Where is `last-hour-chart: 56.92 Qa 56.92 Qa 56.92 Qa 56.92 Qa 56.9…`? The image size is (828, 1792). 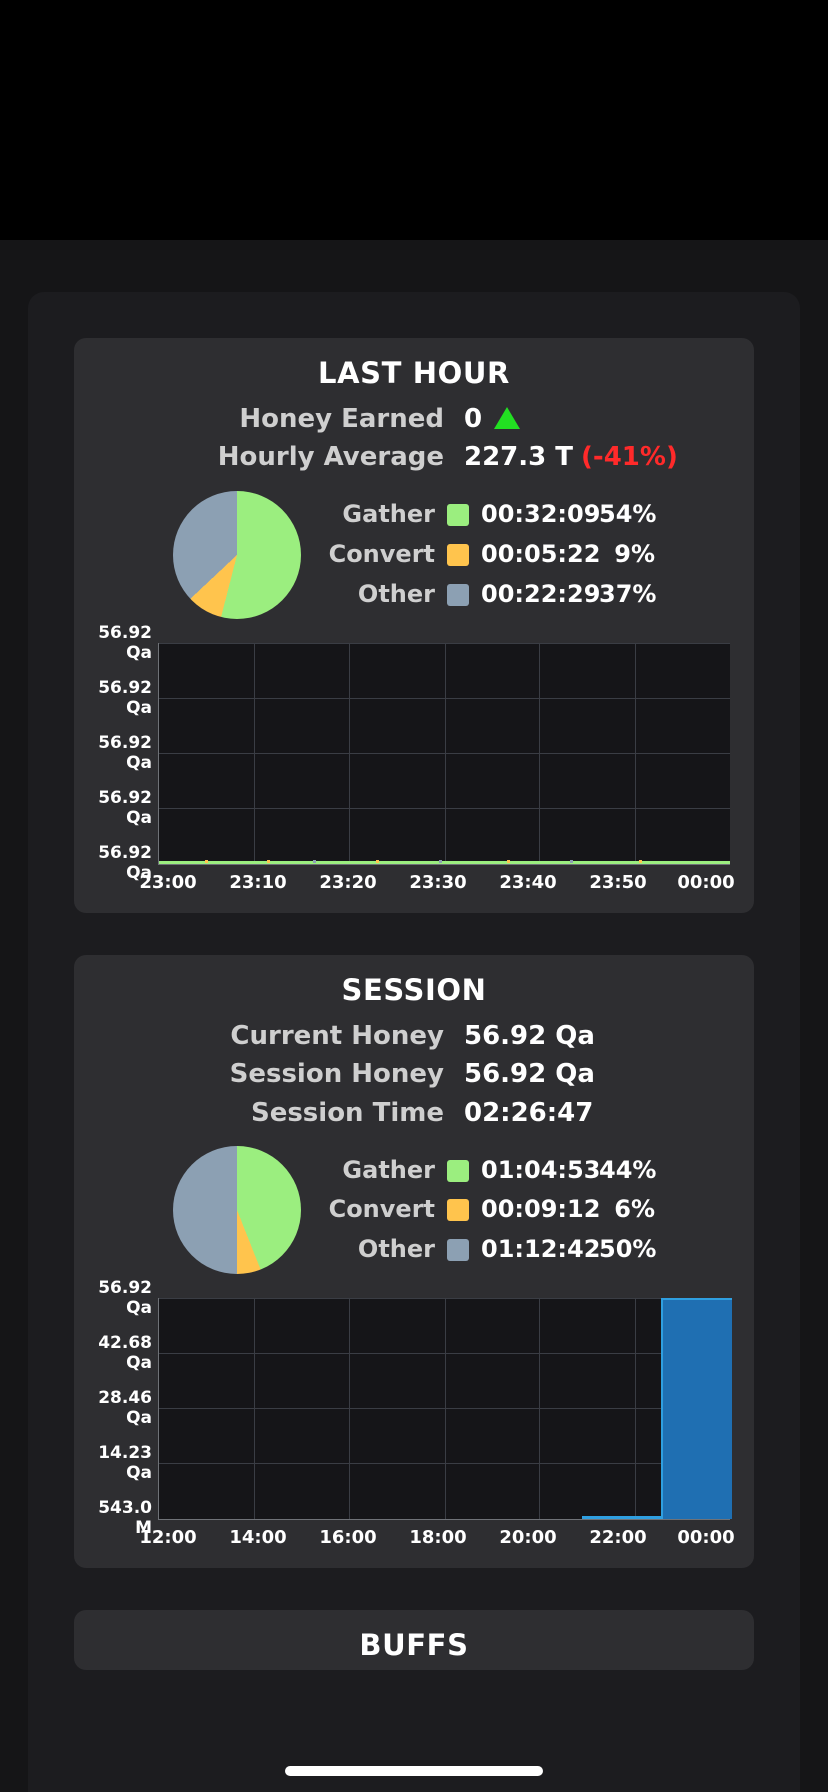
last-hour-chart: 56.92 Qa 56.92 Qa 56.92 Qa 56.92 Qa 56.9… is located at coordinates (412, 761).